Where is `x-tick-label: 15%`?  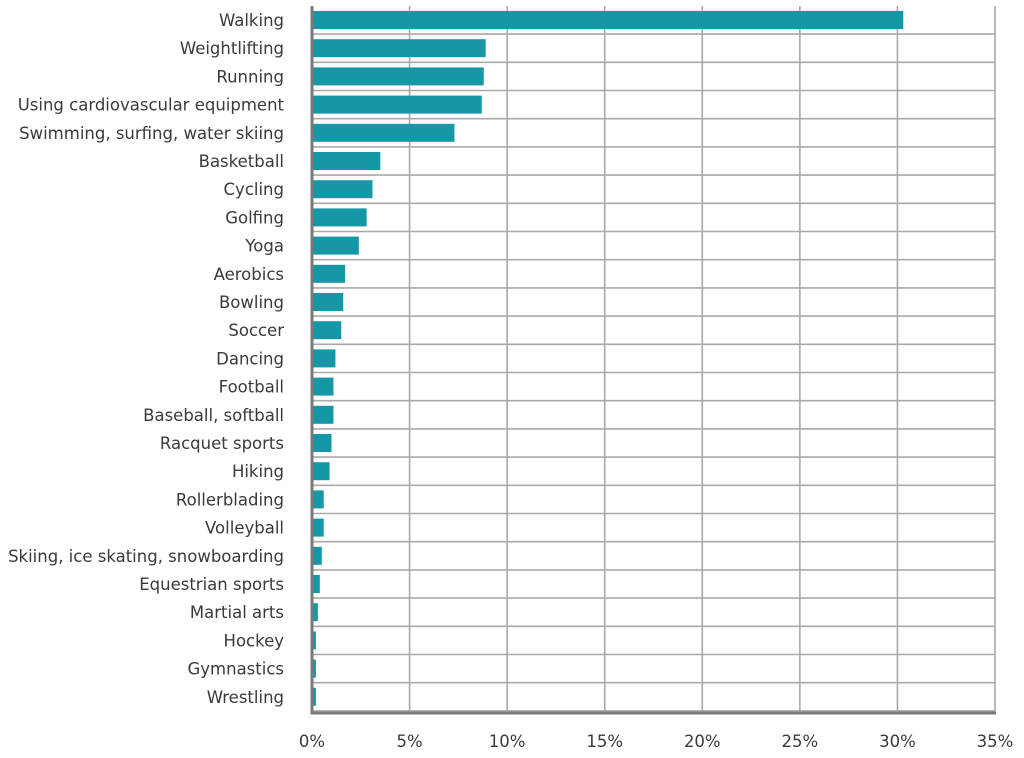
x-tick-label: 15% is located at coordinates (604, 741).